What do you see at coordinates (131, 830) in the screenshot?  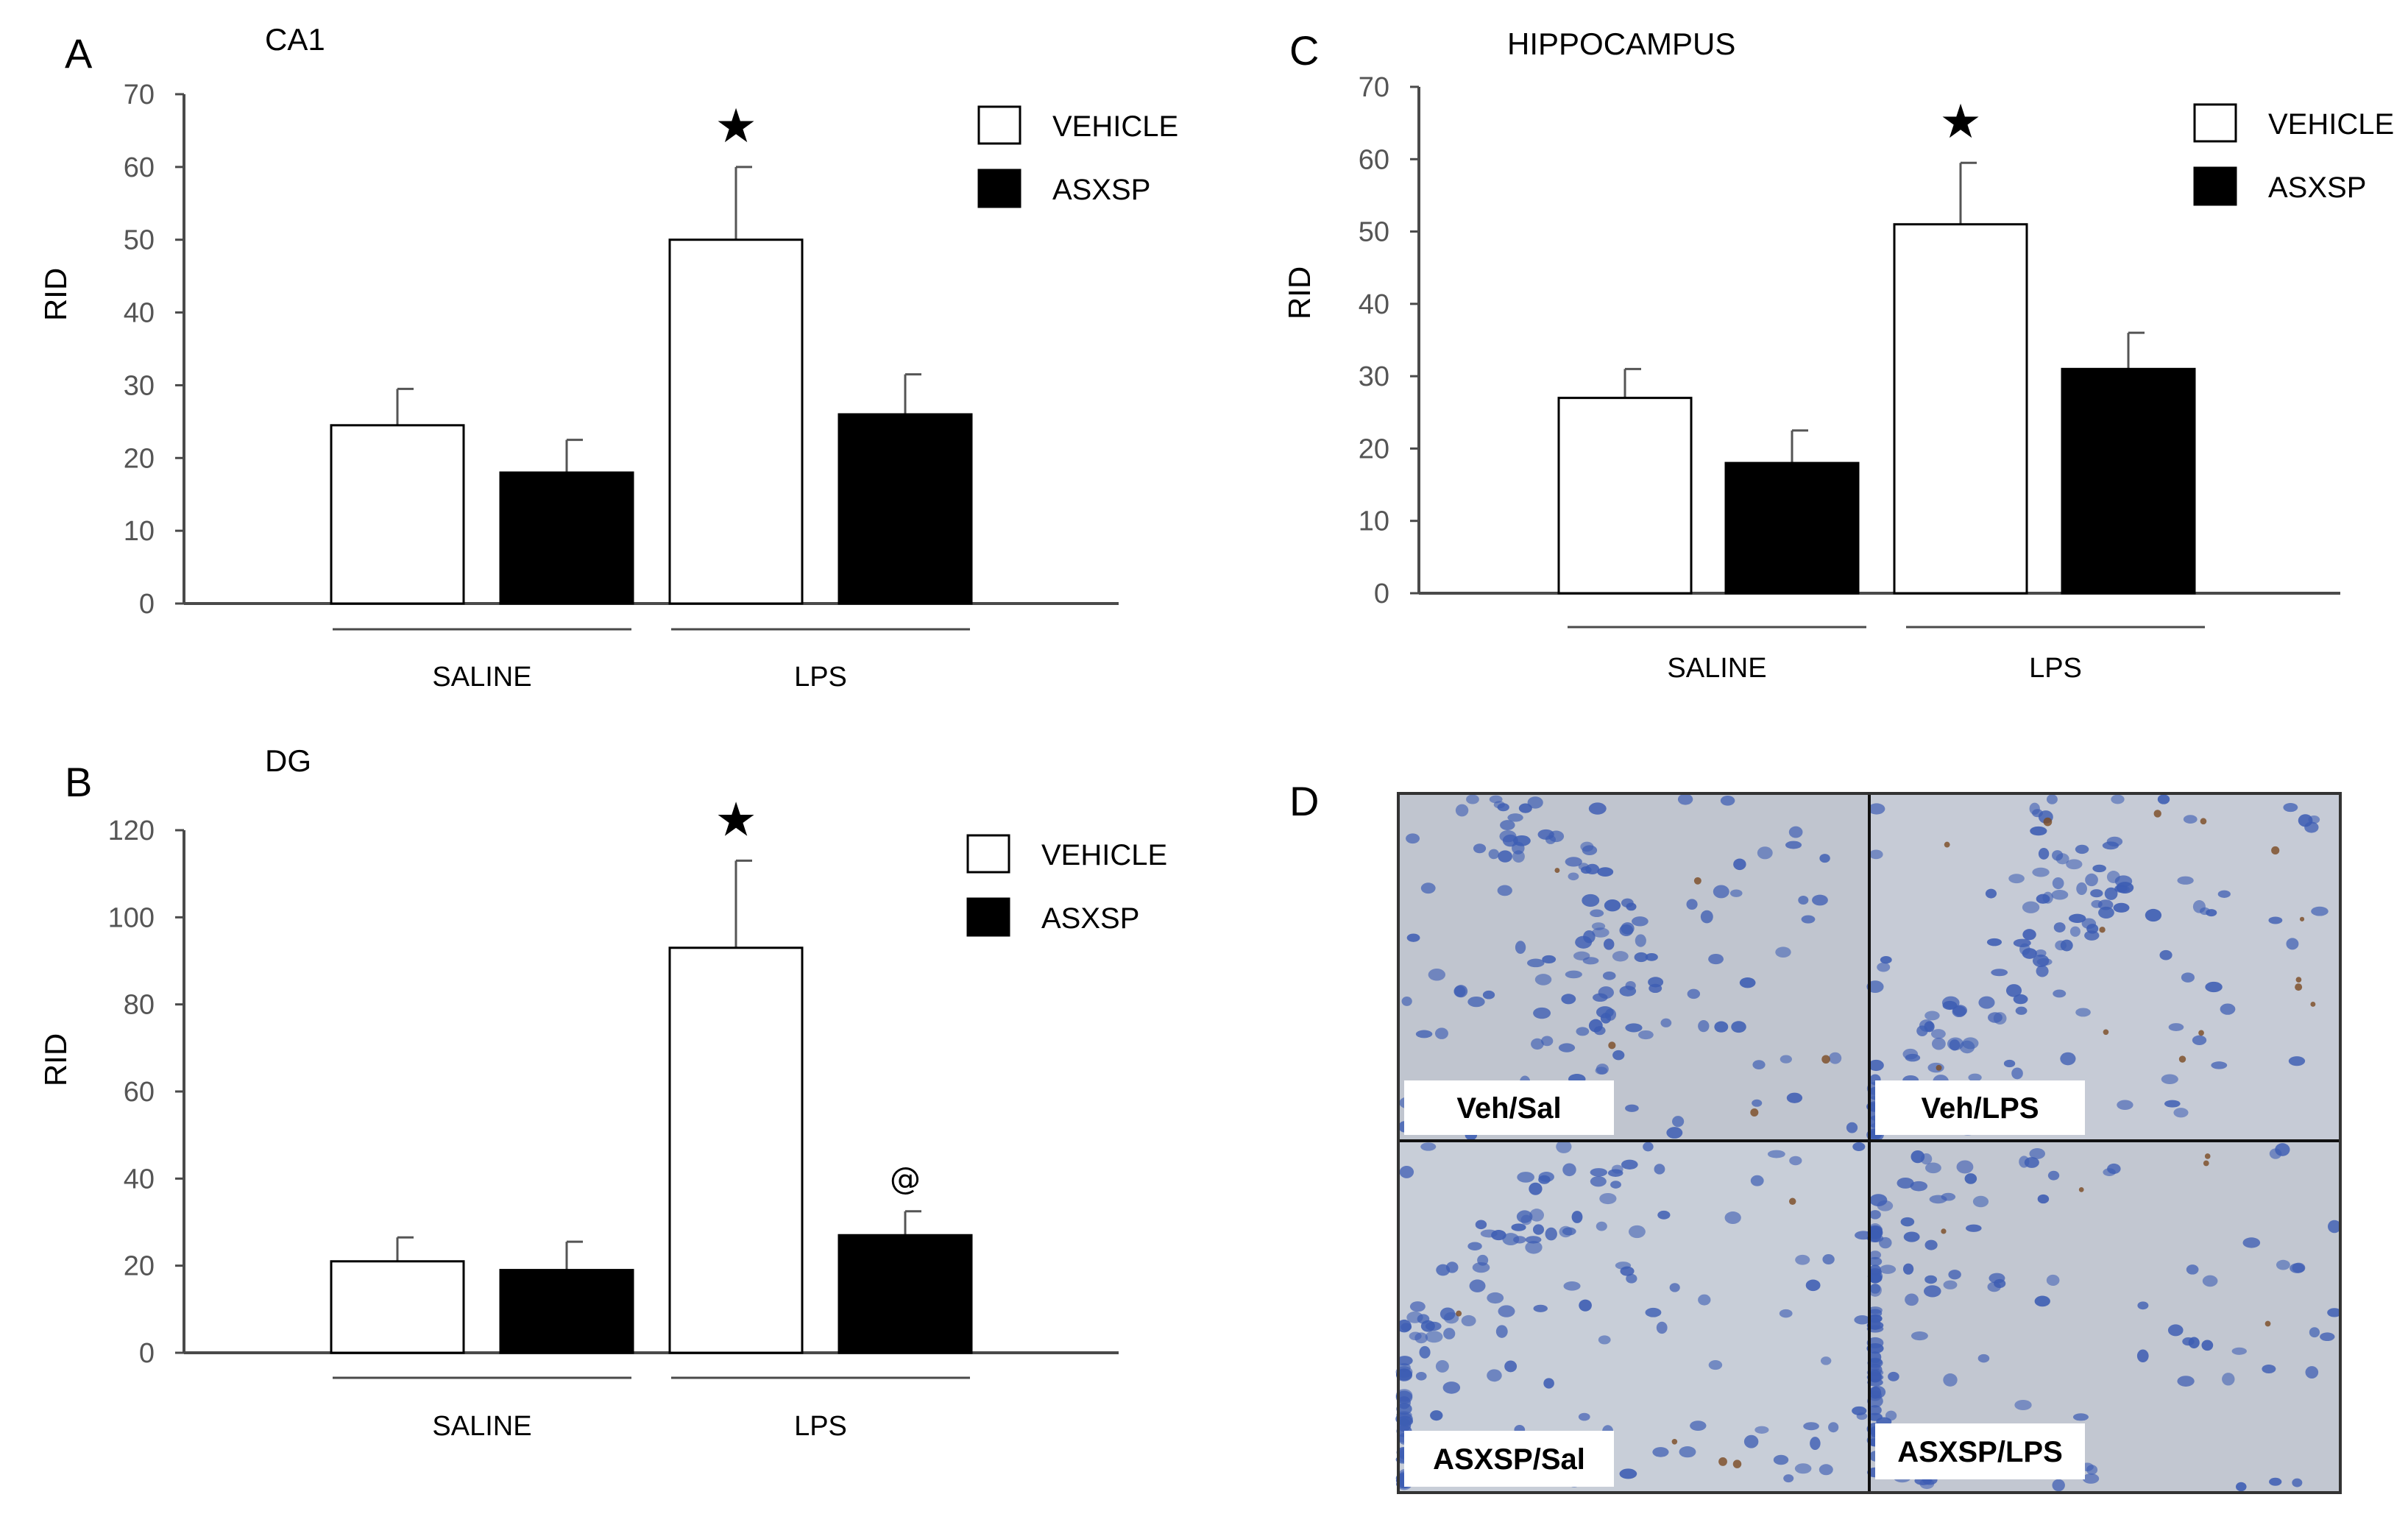 I see `y-tick-label: 120` at bounding box center [131, 830].